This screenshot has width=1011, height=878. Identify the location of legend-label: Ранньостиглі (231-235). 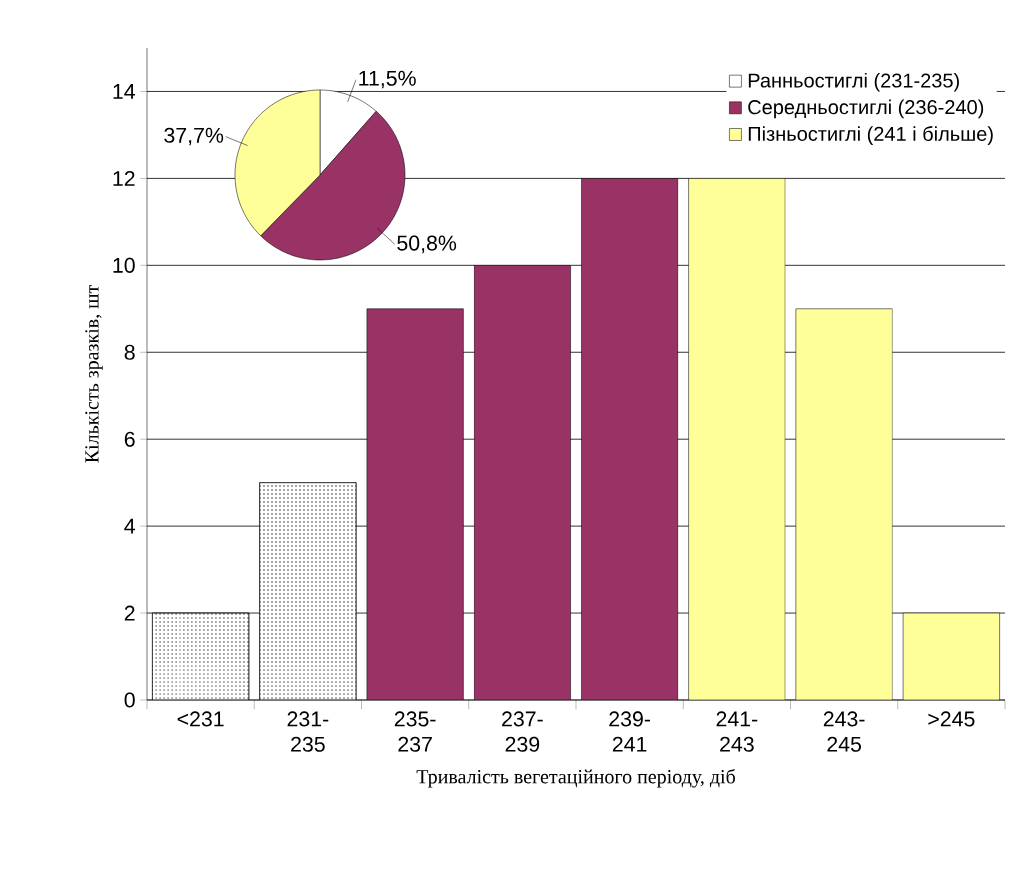
(853, 82).